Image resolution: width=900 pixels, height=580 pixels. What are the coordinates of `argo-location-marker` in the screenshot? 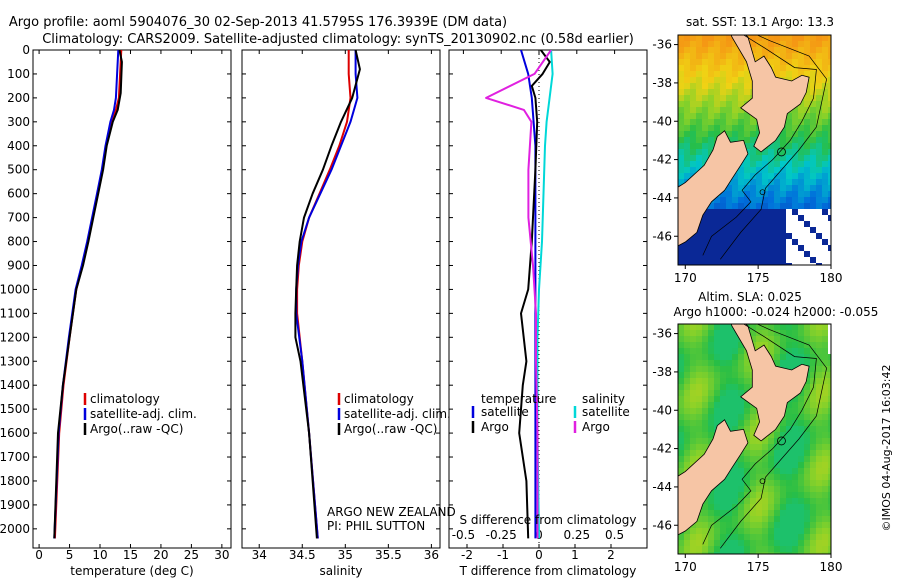 It's located at (781, 441).